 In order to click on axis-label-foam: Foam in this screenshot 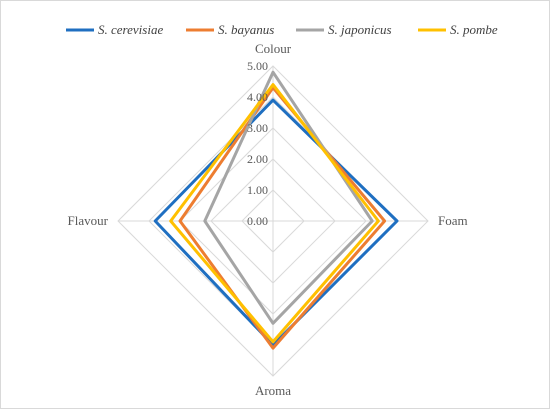, I will do `click(453, 220)`.